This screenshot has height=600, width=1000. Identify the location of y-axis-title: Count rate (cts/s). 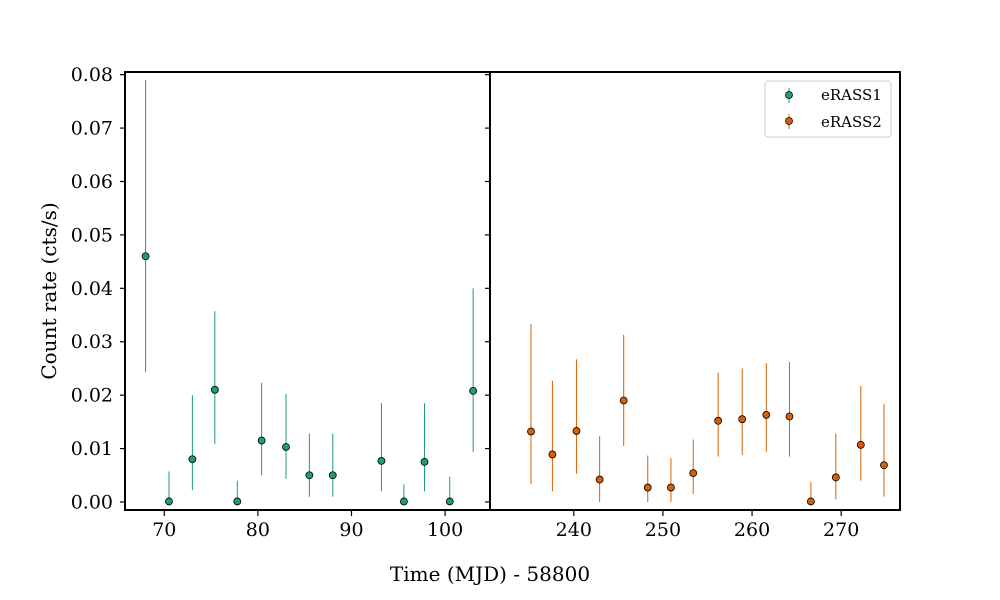
(49, 290).